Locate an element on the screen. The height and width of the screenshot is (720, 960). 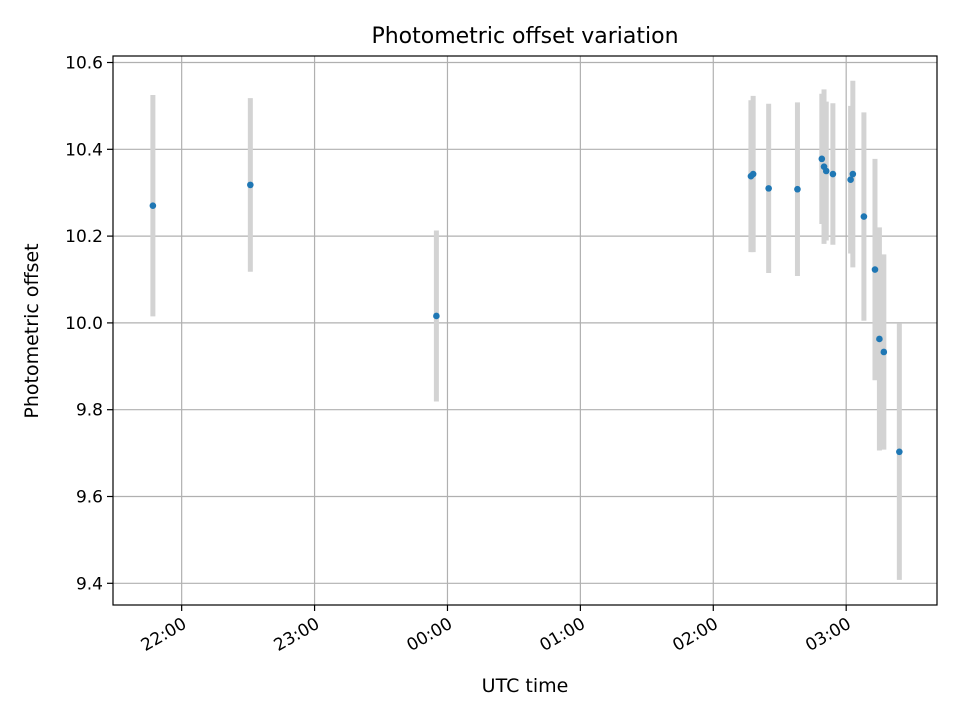
chart-title: Photometric offset variation is located at coordinates (524, 36).